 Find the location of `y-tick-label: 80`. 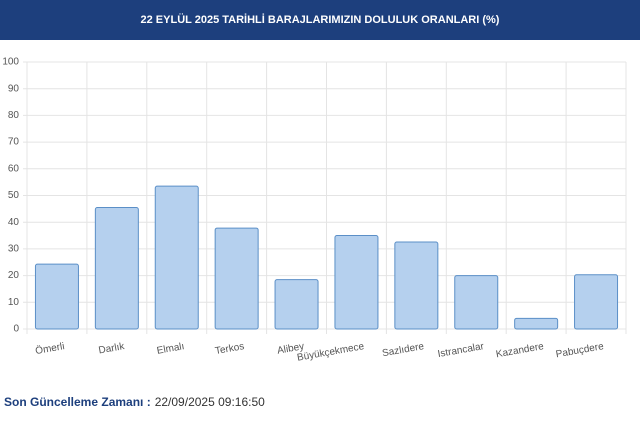

y-tick-label: 80 is located at coordinates (14, 115).